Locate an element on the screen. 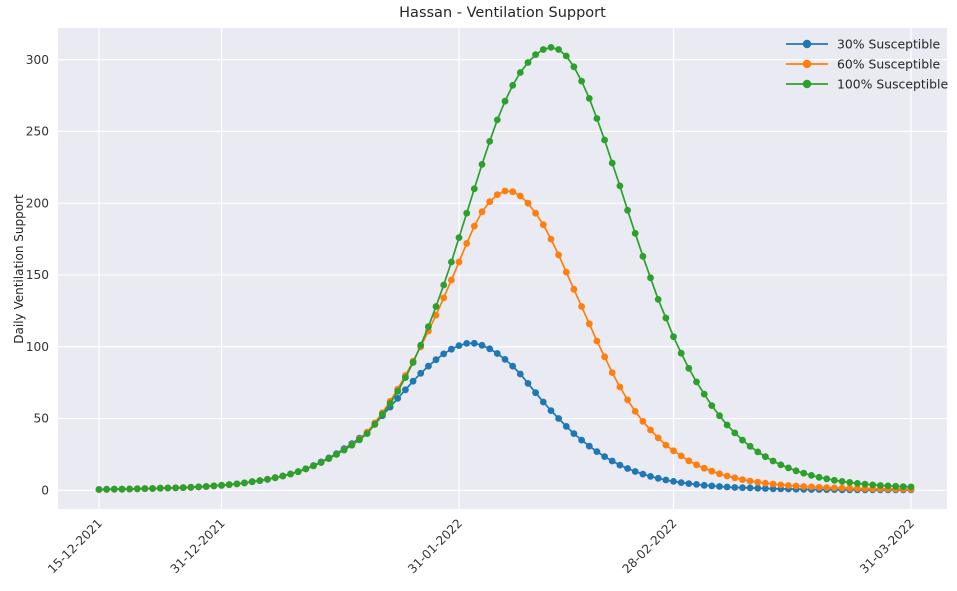 This screenshot has height=591, width=957. legend-label: 30% Susceptible is located at coordinates (888, 43).